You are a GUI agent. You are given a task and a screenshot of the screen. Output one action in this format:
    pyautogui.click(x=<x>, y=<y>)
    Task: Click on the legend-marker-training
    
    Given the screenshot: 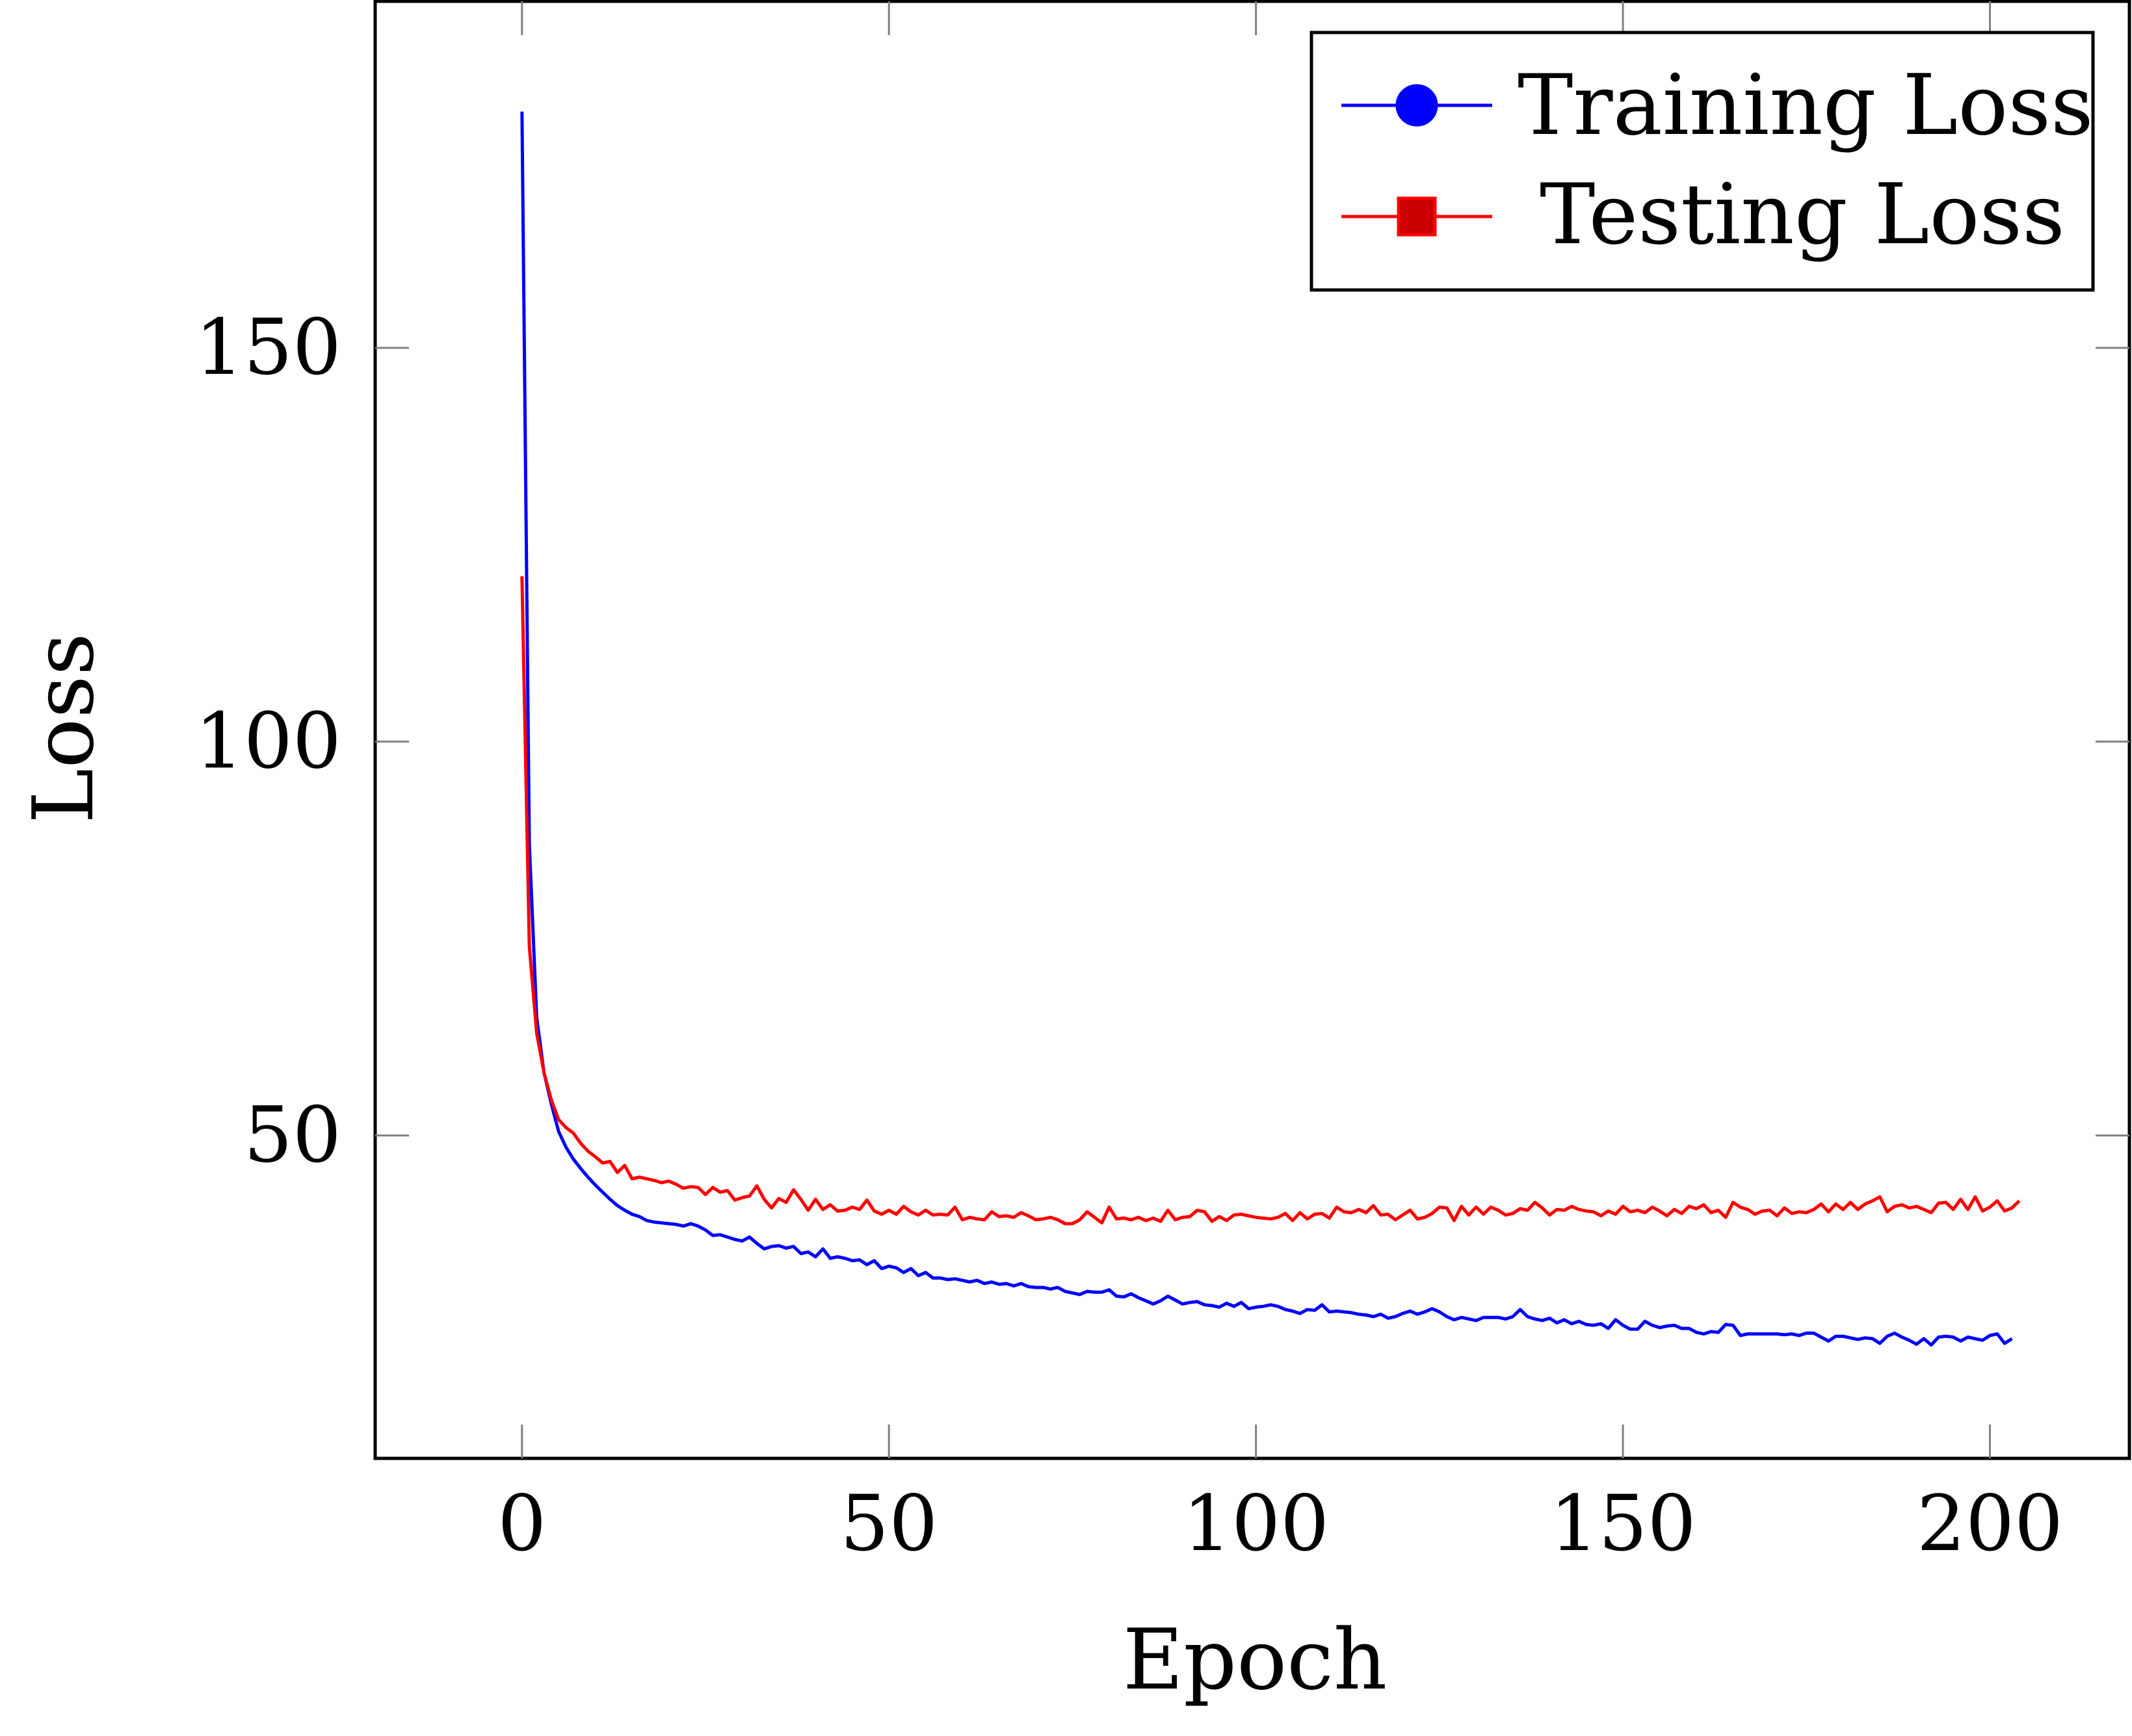 What is the action you would take?
    pyautogui.click(x=1416, y=106)
    